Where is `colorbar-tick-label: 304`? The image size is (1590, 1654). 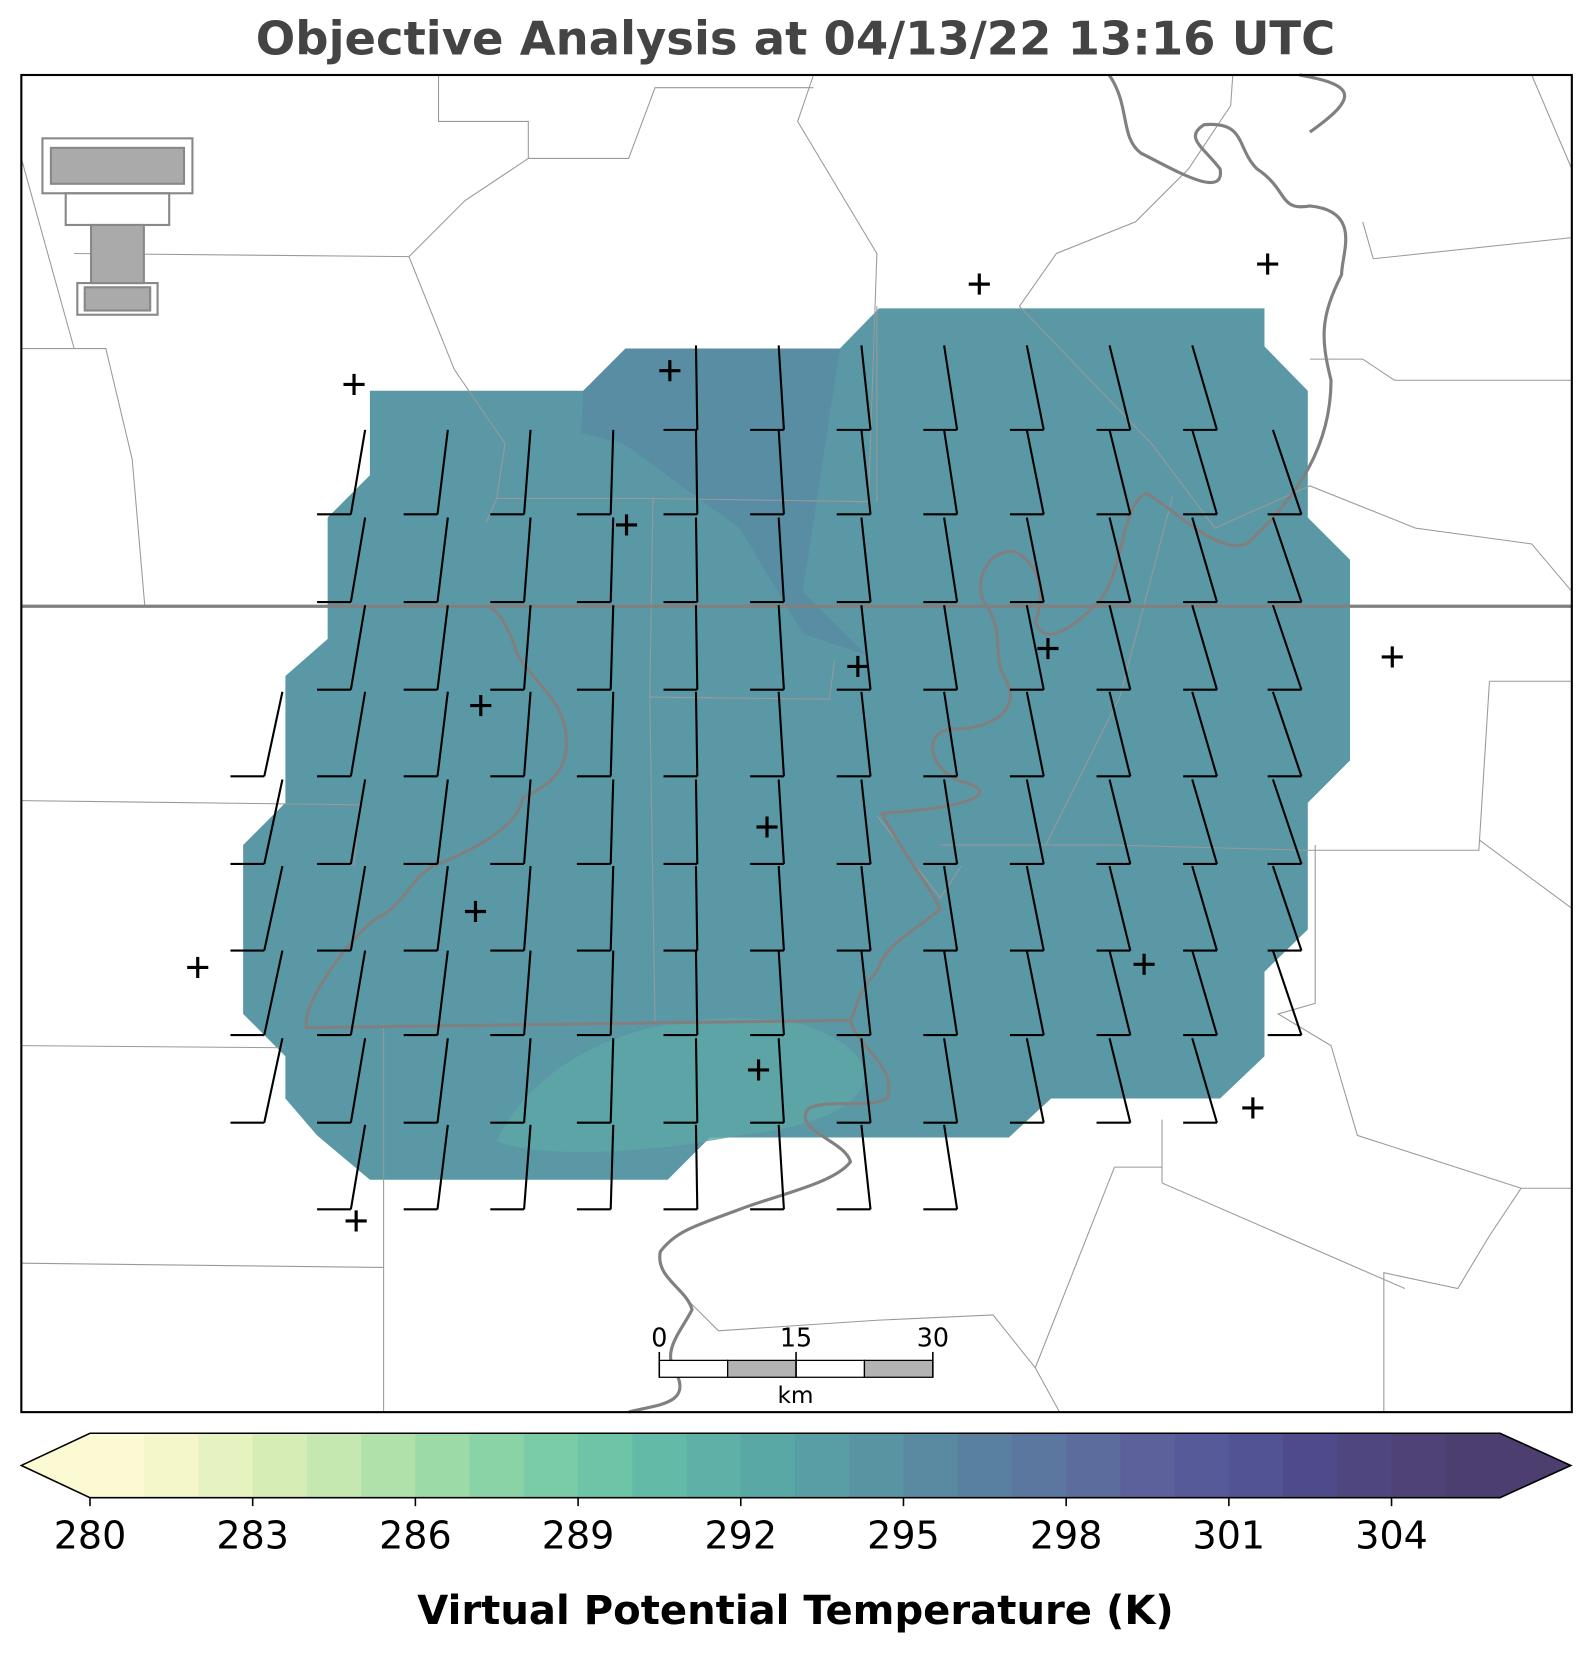 colorbar-tick-label: 304 is located at coordinates (1391, 1535).